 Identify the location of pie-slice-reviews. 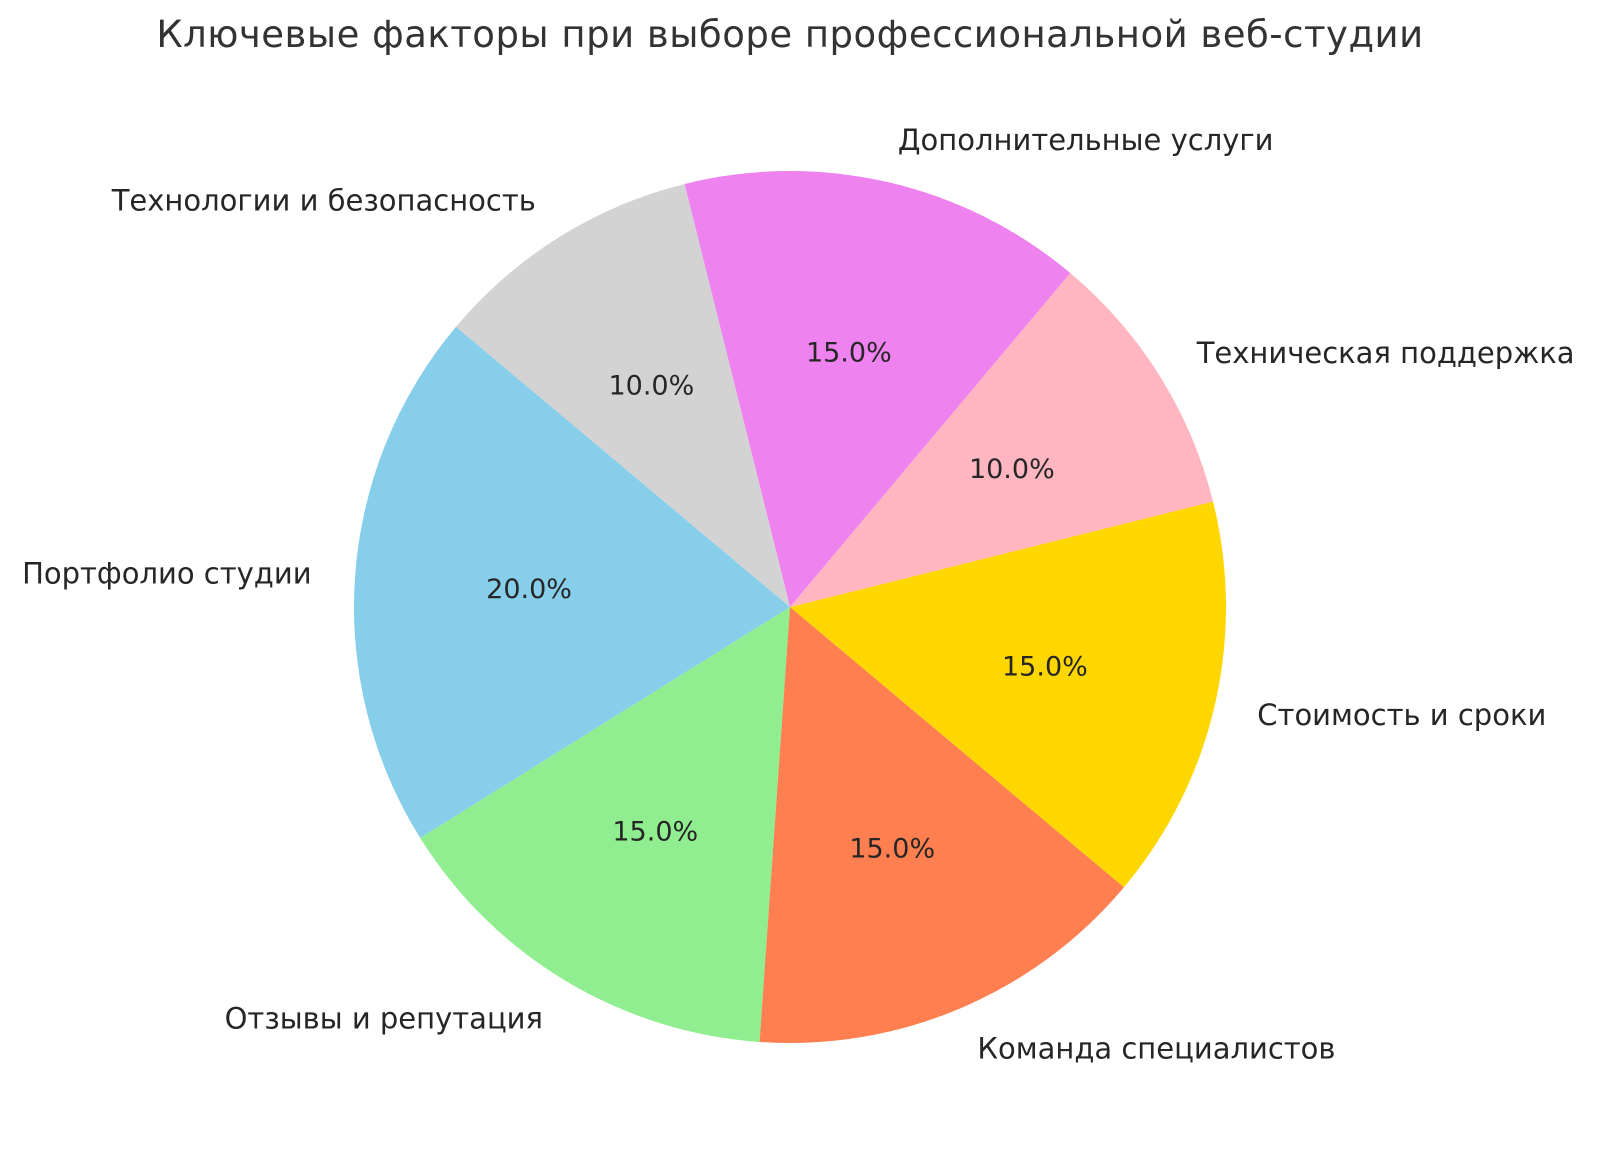
(605, 824).